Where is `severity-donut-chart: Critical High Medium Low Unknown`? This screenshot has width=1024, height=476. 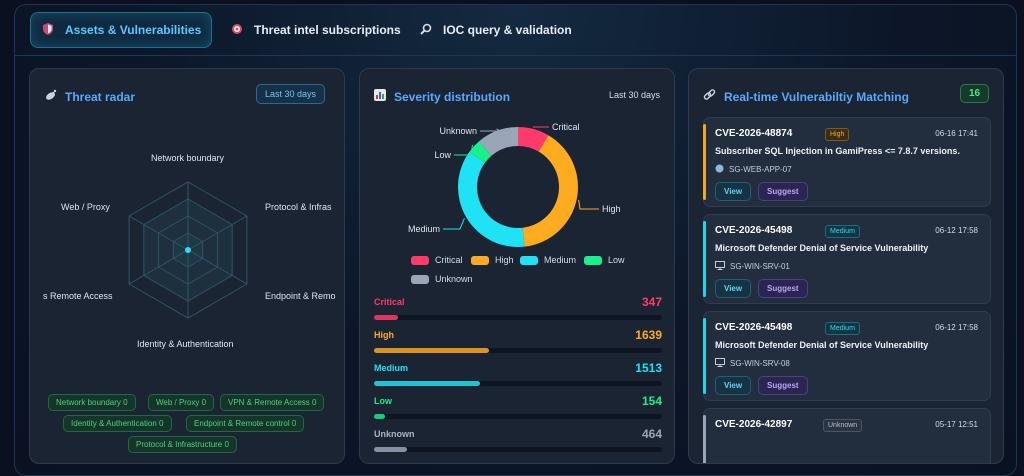 severity-donut-chart: Critical High Medium Low Unknown is located at coordinates (514, 185).